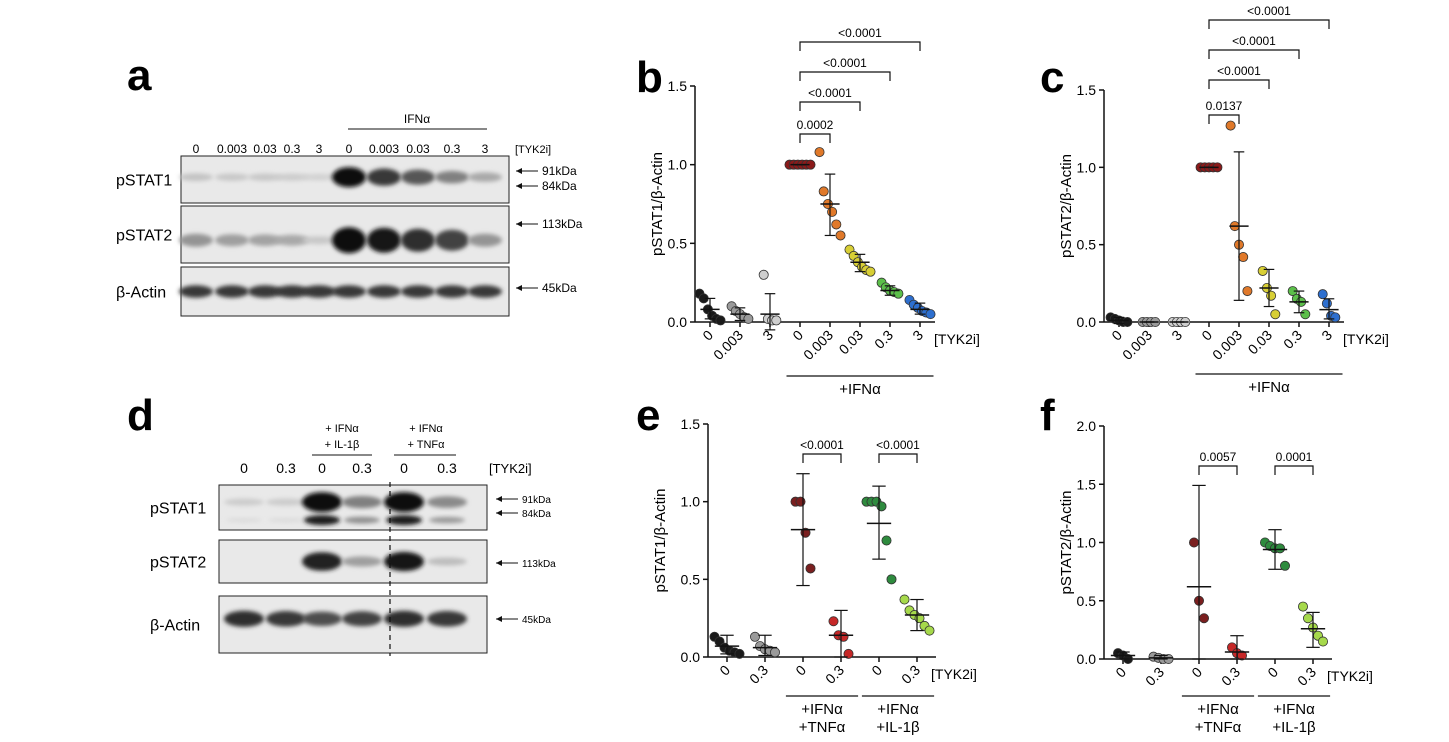 The height and width of the screenshot is (742, 1449). I want to click on treatment-label: + IFNα, so click(342, 429).